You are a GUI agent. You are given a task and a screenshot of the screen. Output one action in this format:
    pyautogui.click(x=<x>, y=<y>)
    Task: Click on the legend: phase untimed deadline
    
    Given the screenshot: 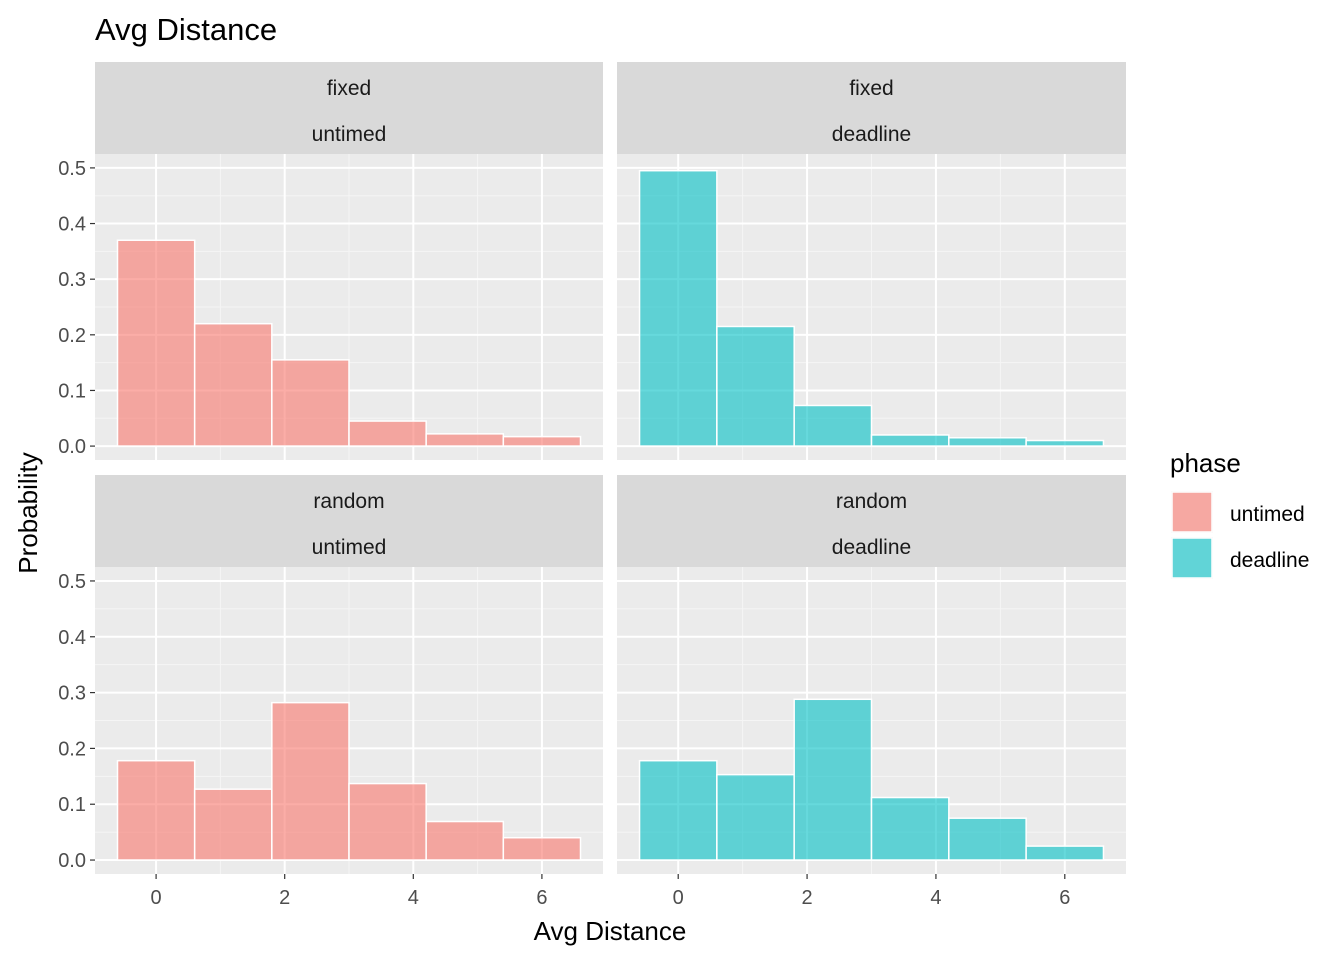 What is the action you would take?
    pyautogui.click(x=1239, y=513)
    